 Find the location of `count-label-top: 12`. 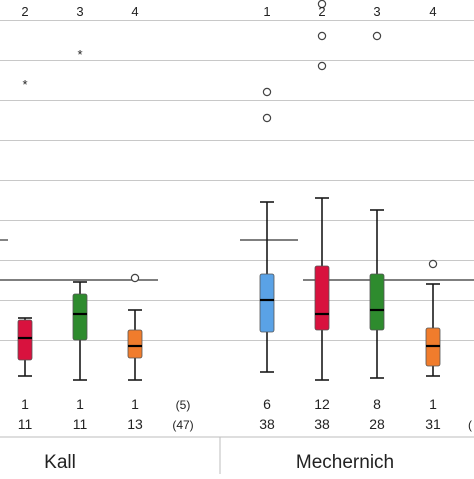

count-label-top: 12 is located at coordinates (322, 404).